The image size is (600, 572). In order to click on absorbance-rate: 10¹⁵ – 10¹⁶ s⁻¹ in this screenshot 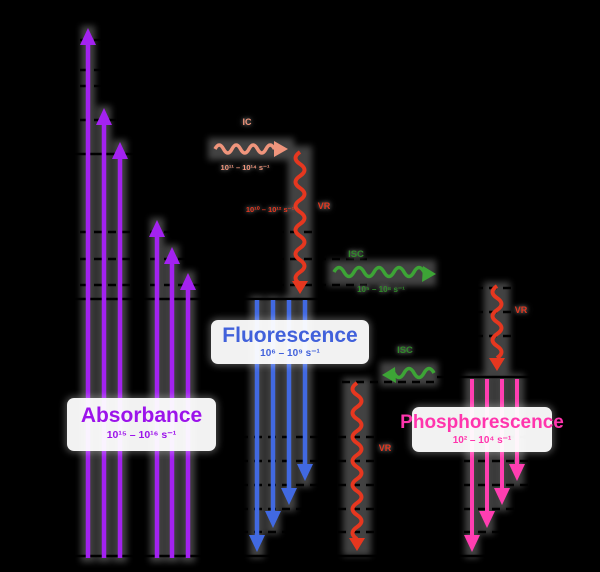, I will do `click(141, 435)`.